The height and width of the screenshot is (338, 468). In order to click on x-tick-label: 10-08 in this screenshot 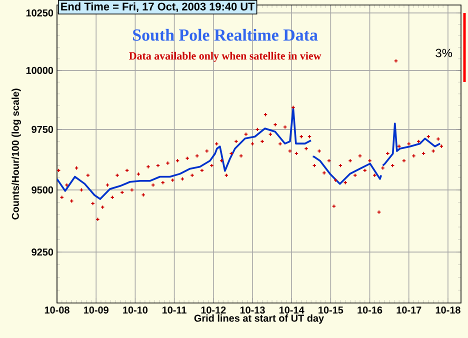, I will do `click(57, 310)`.